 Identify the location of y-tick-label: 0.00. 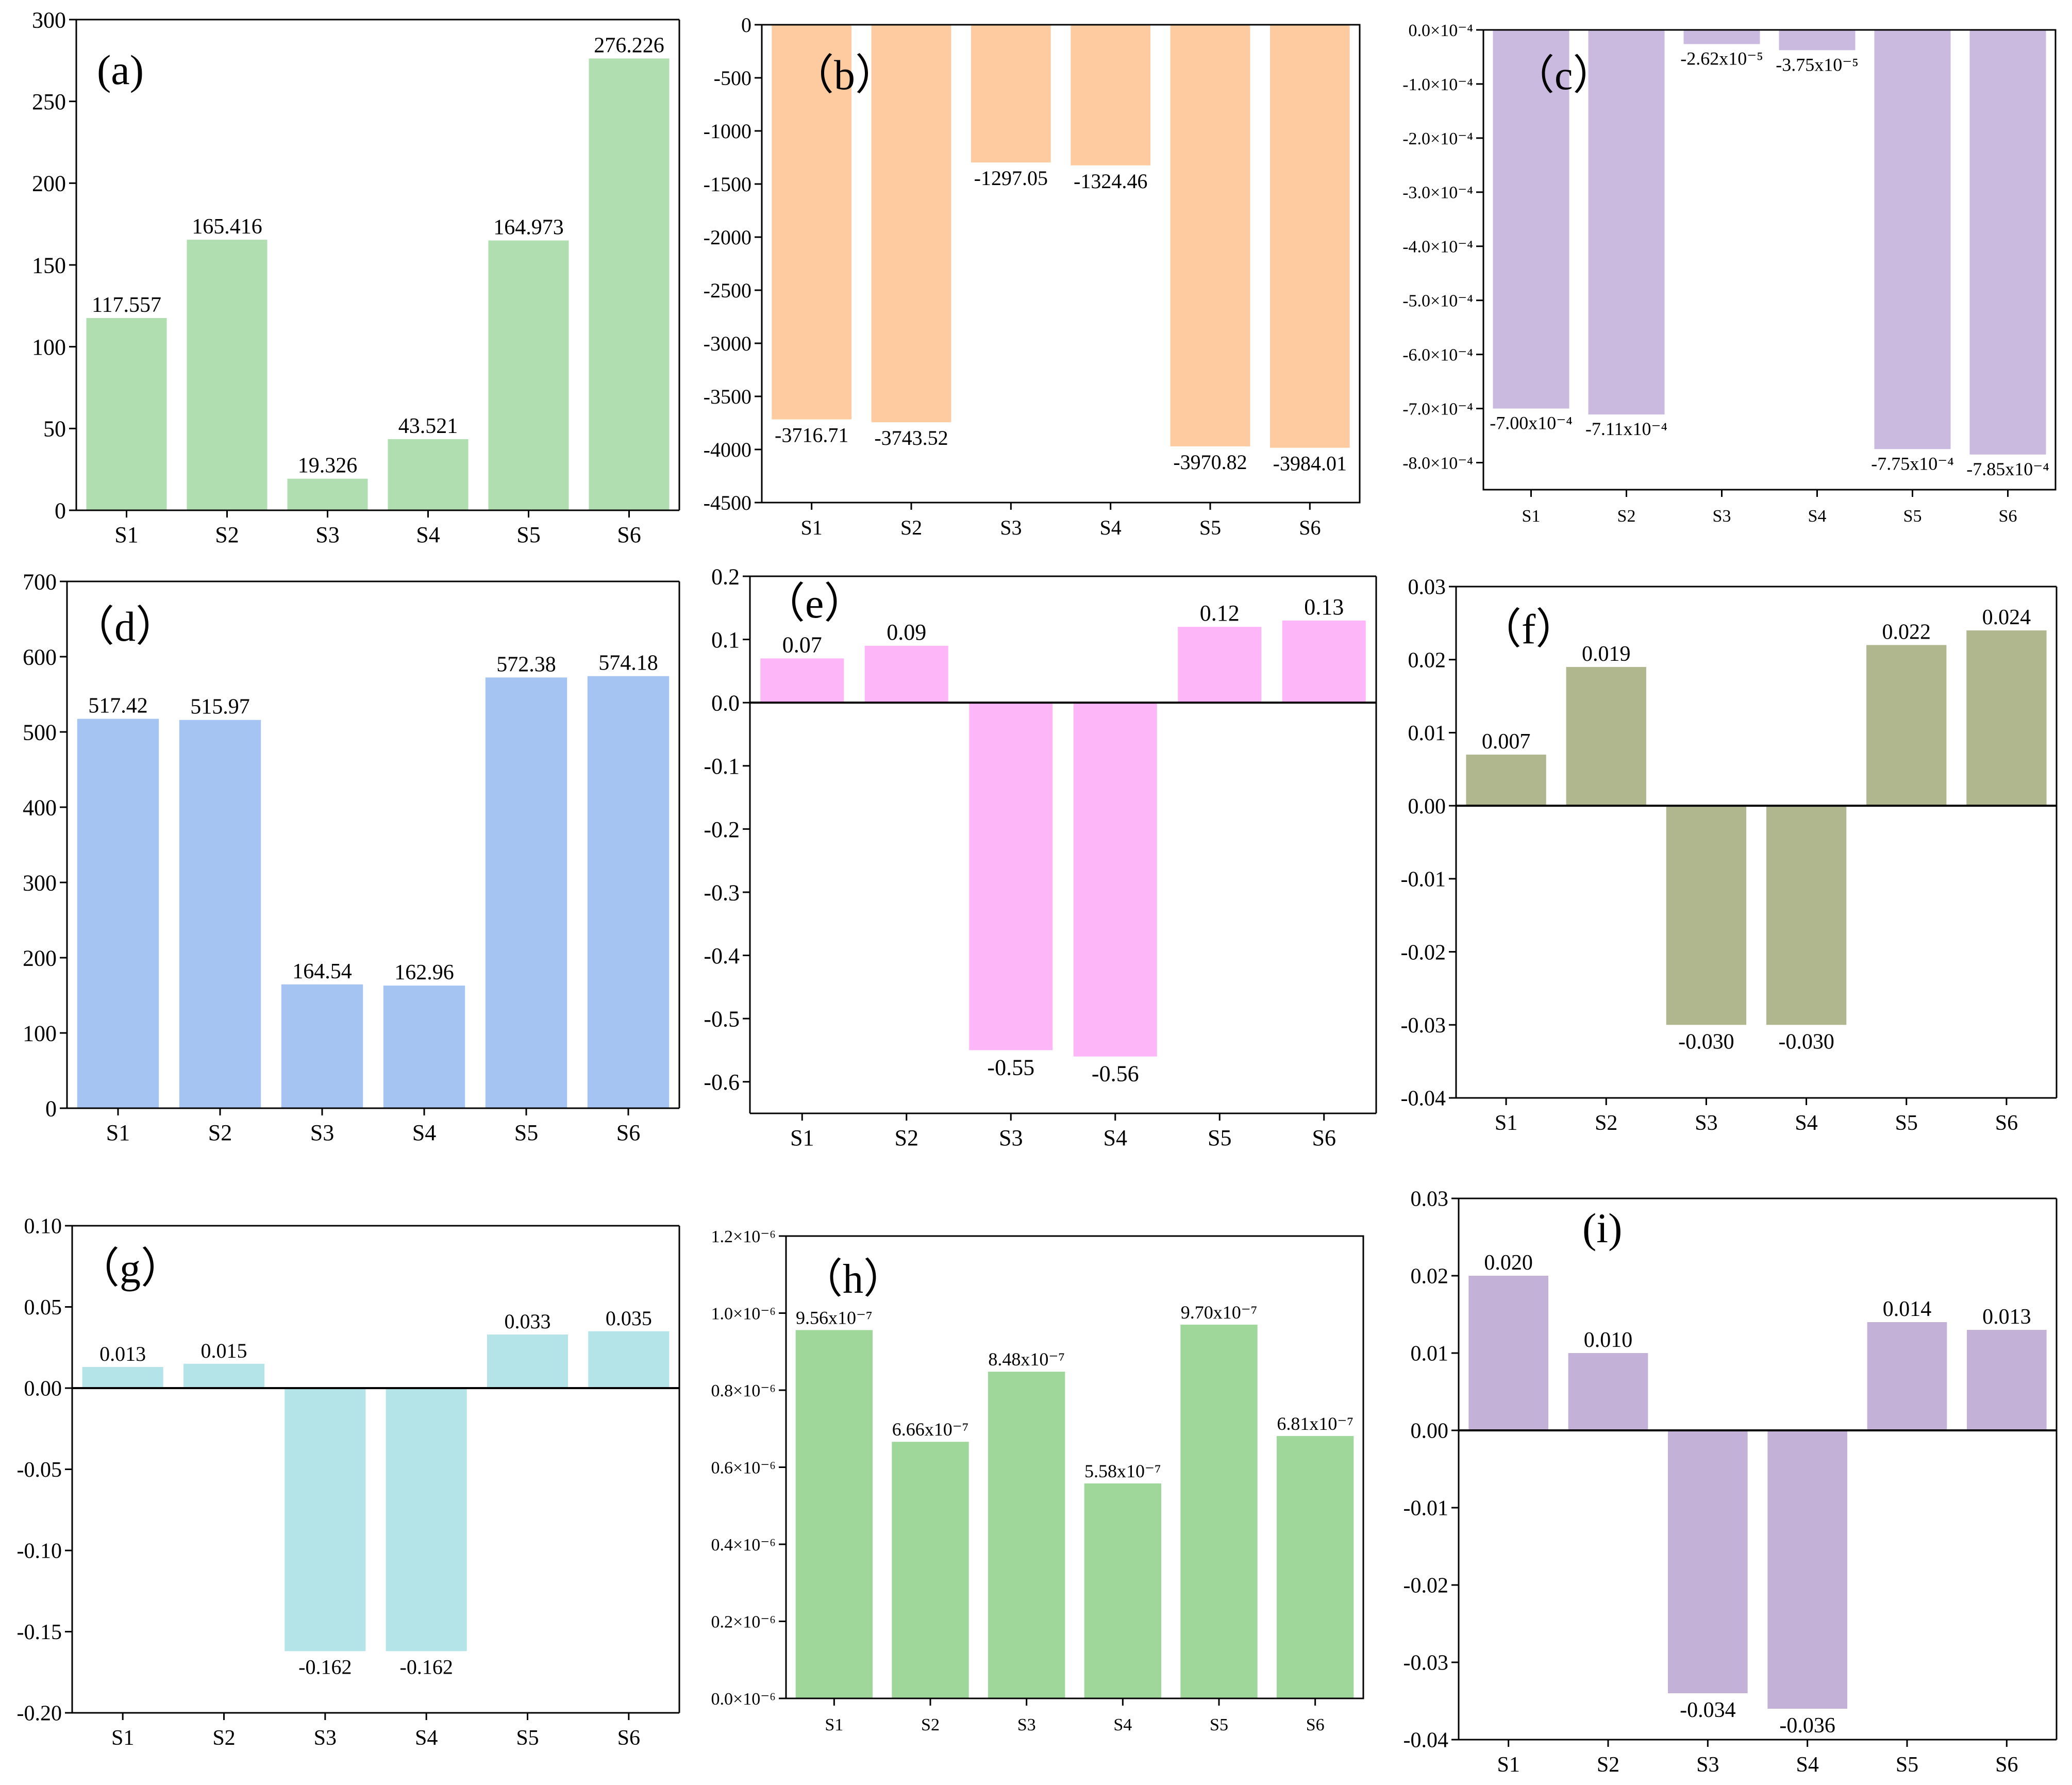
(1430, 1431).